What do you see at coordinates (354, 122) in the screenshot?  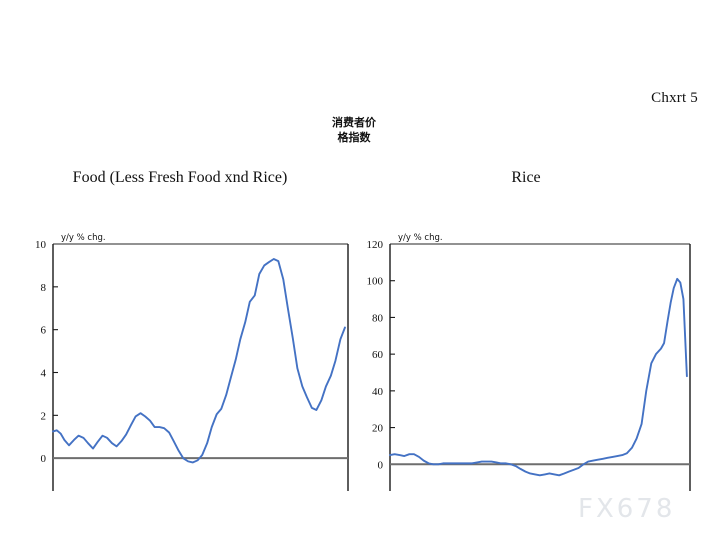 I see `cpi-title-line-1: 消费者价` at bounding box center [354, 122].